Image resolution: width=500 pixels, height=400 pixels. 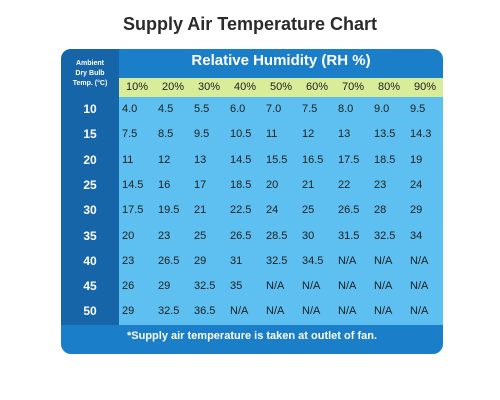 I want to click on supply-temp-cell: 8.5, so click(x=166, y=134).